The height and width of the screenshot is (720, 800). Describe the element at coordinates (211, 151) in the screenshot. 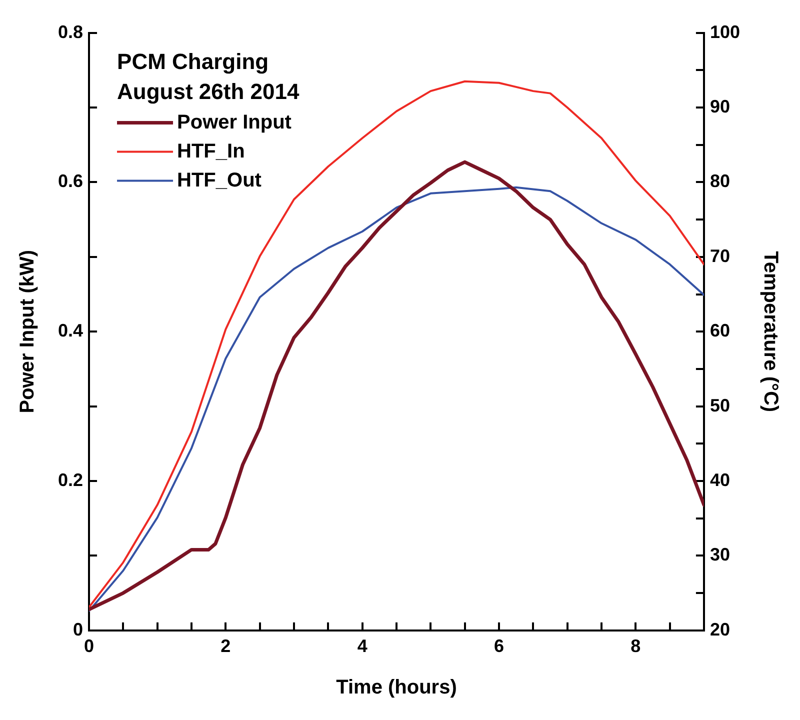

I see `legend-label: HTF_In` at that location.